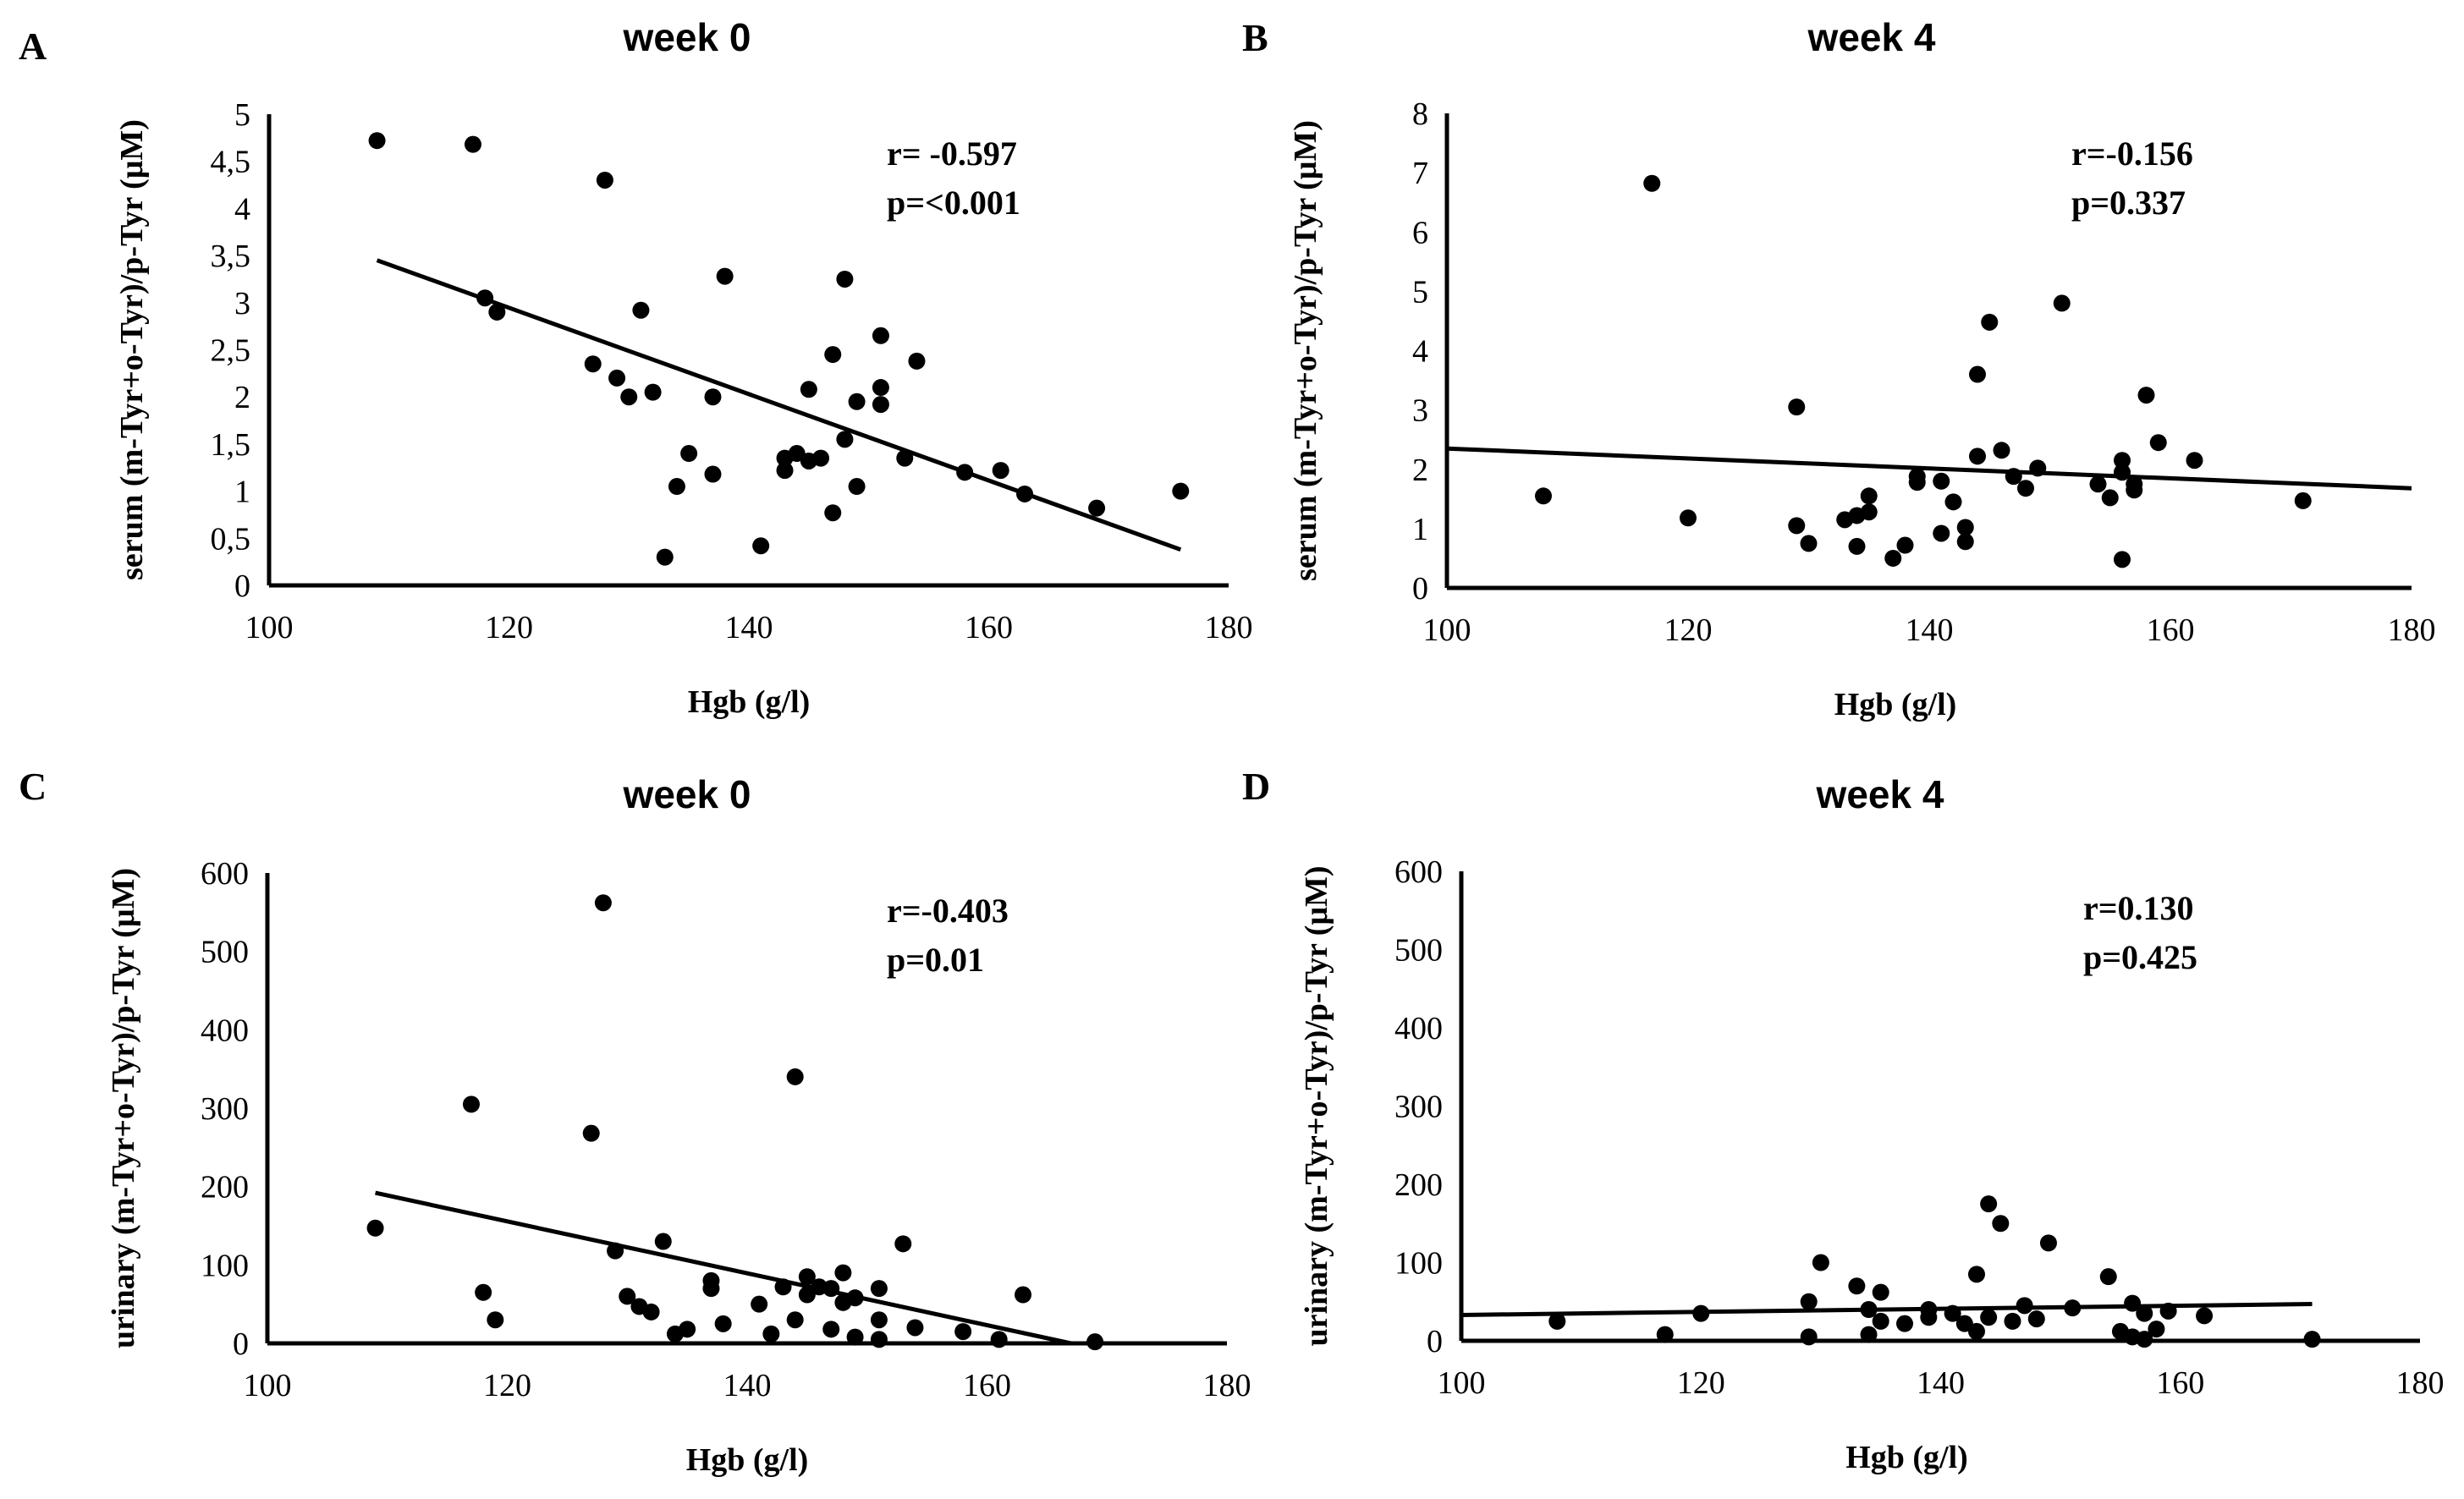 This screenshot has height=1499, width=2464. Describe the element at coordinates (1420, 232) in the screenshot. I see `y-tick-label: 6` at that location.